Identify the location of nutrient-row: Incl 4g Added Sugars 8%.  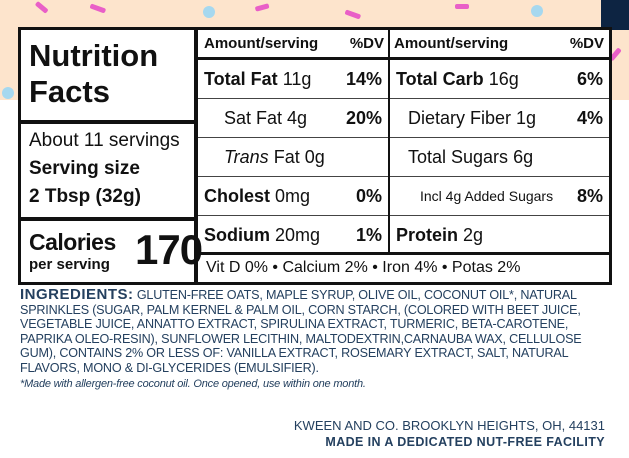
(499, 196).